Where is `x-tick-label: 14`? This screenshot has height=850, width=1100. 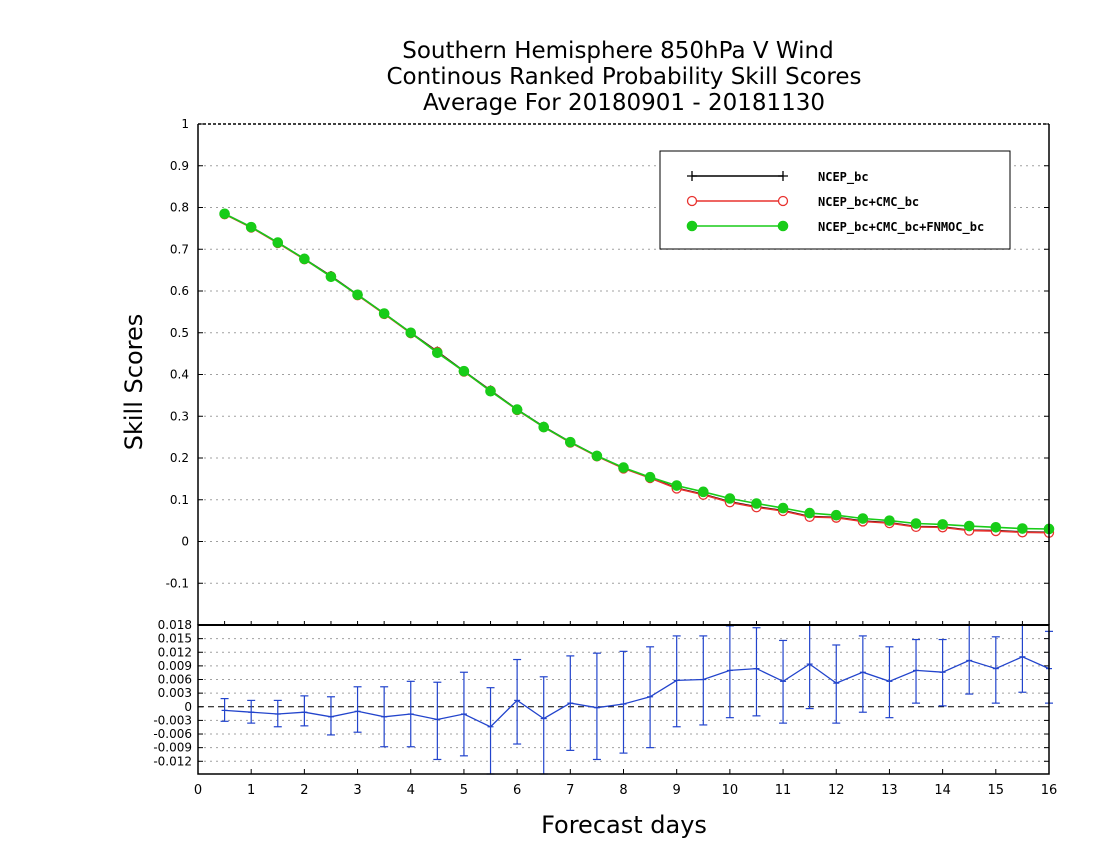
x-tick-label: 14 is located at coordinates (942, 790).